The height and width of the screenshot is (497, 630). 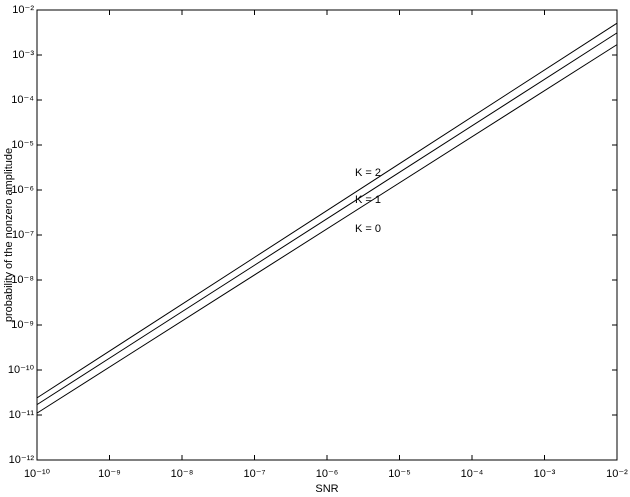 I want to click on x-tick-label: 10⁻¹⁰, so click(x=37, y=474).